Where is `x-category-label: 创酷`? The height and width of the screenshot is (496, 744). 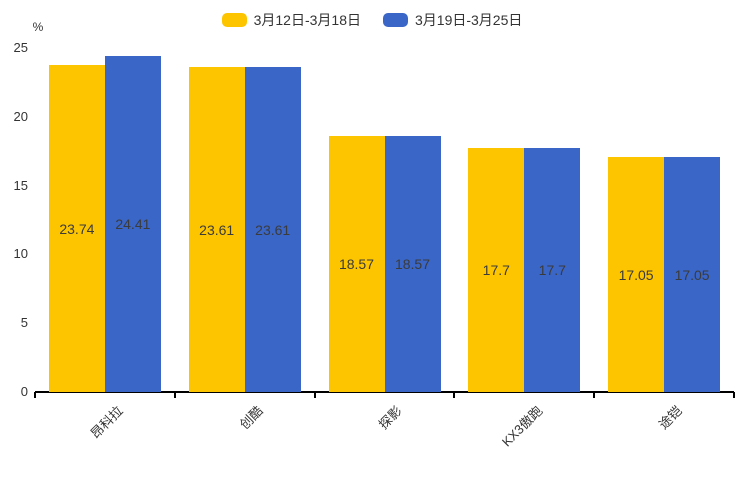
x-category-label: 创酷 is located at coordinates (251, 418).